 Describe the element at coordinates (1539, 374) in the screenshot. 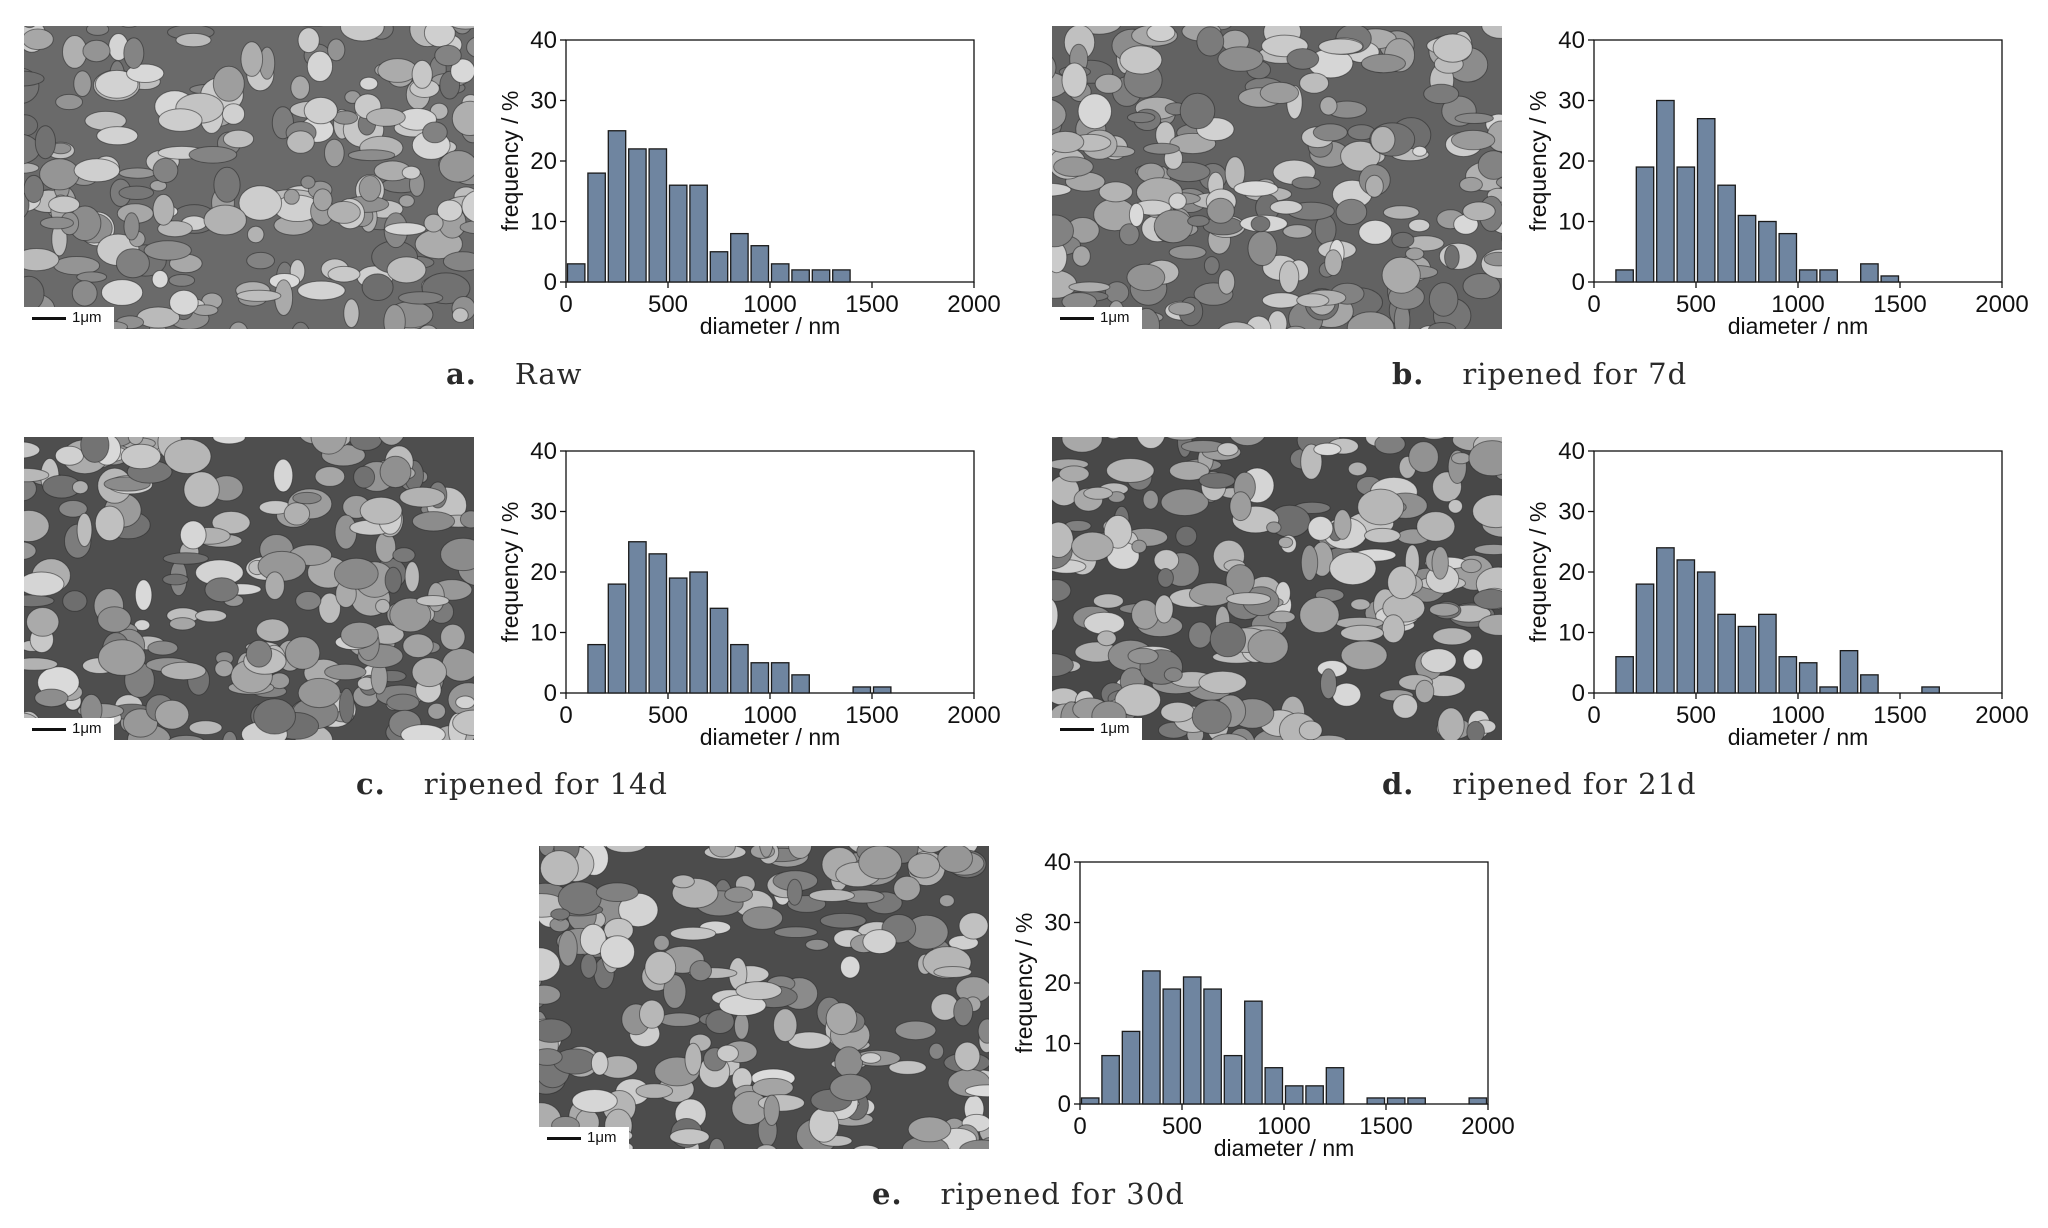

I see `caption-b: b. ripened for 7d` at that location.